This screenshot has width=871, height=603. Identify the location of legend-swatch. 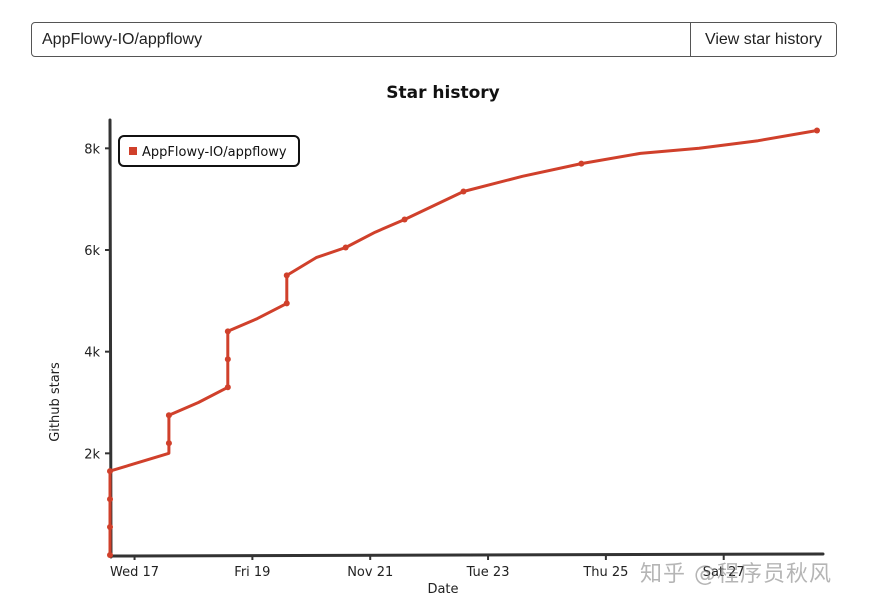
(133, 151).